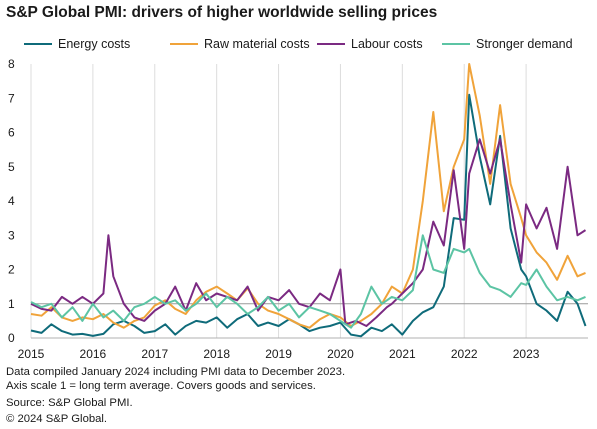 The width and height of the screenshot is (597, 429). Describe the element at coordinates (331, 44) in the screenshot. I see `legend-swatch-labour` at that location.